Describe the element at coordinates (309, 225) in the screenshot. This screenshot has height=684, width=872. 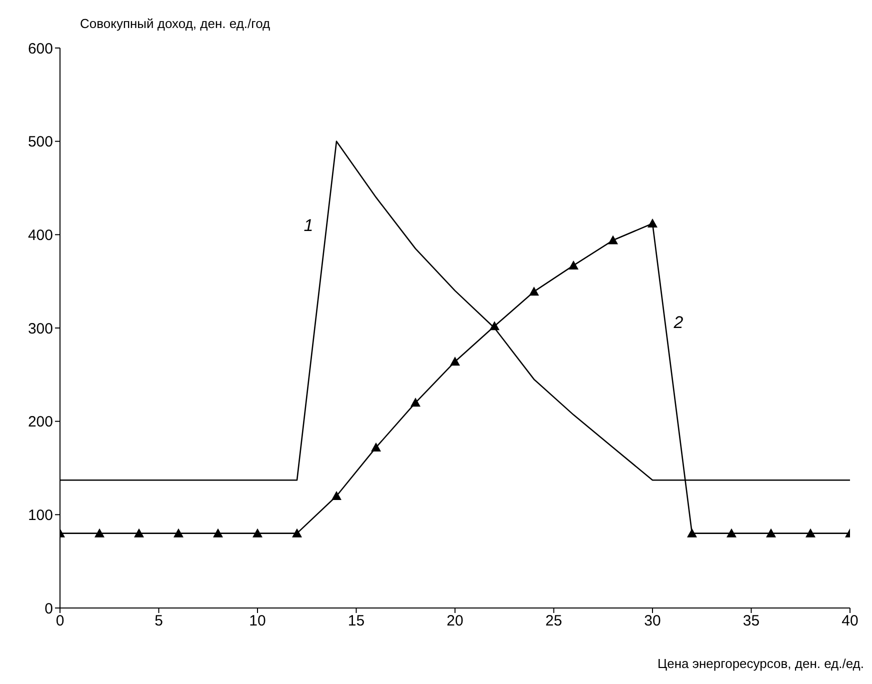
I see `series-label: 1` at that location.